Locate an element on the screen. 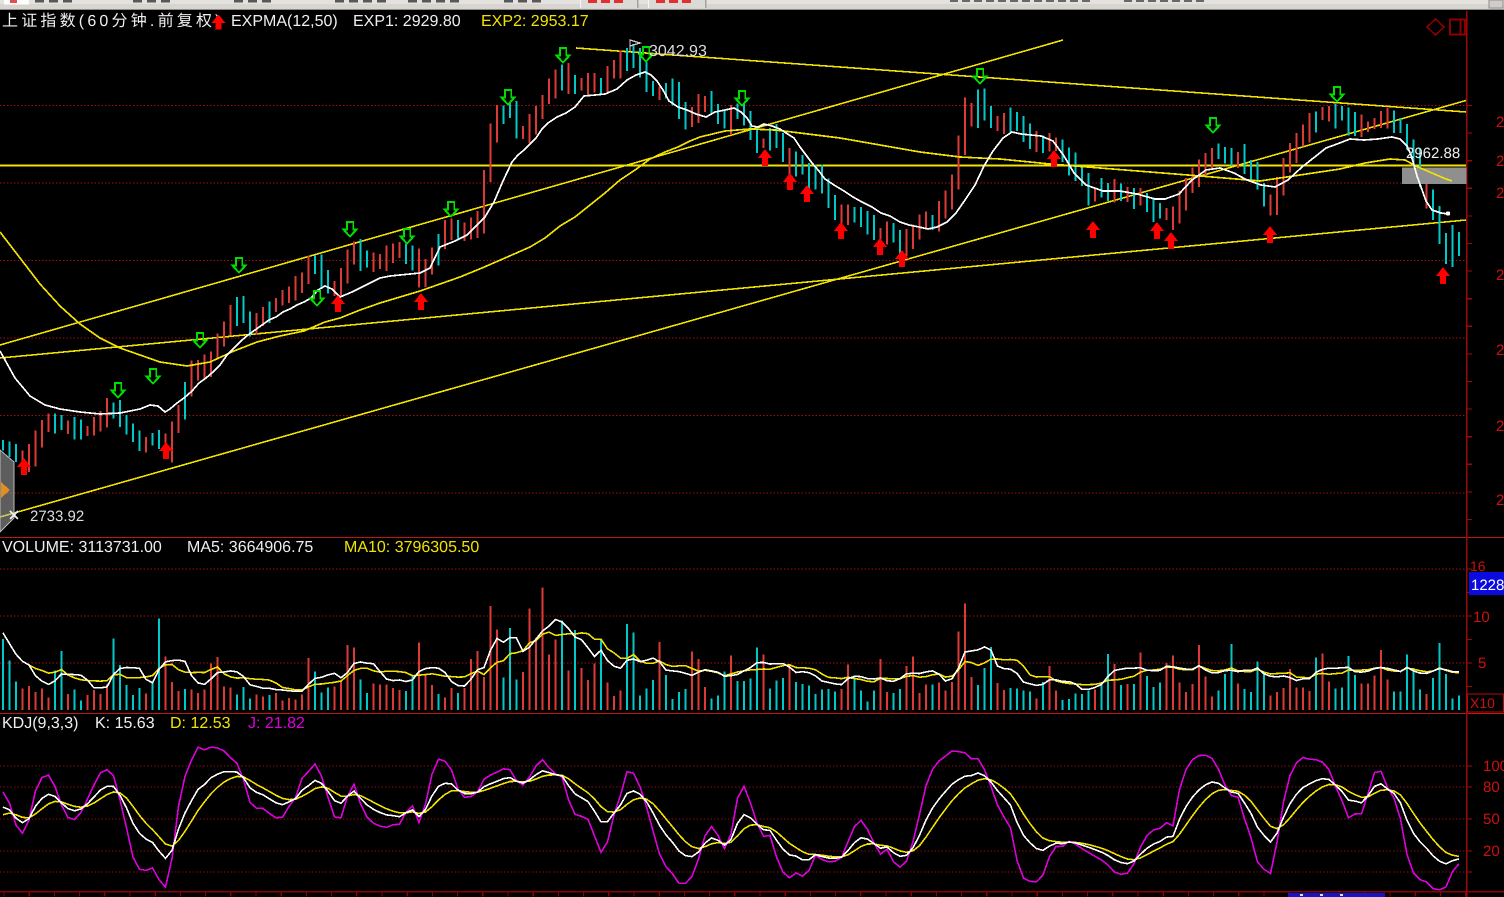  svg-text: 2962.88 is located at coordinates (1433, 153).